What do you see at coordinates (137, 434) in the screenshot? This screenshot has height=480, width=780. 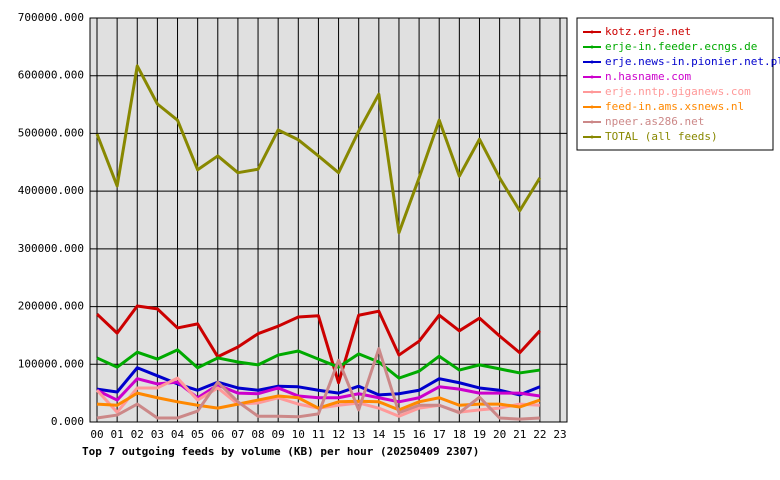 I see `x-tick-label: 02` at bounding box center [137, 434].